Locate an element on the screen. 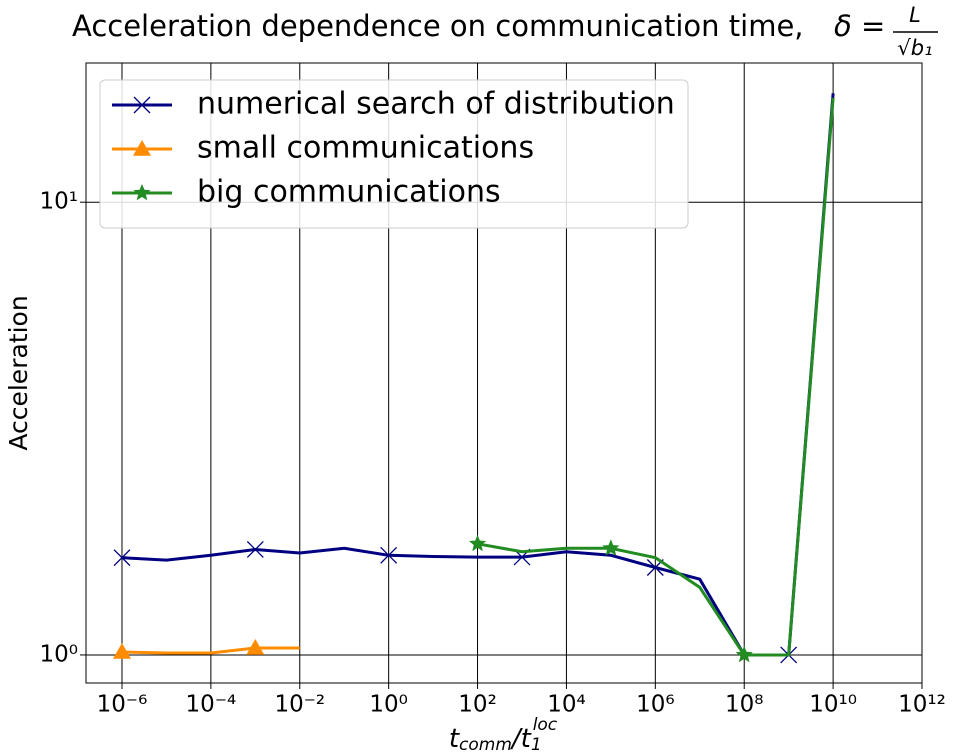  x-tick-label: 10¹² is located at coordinates (922, 705).